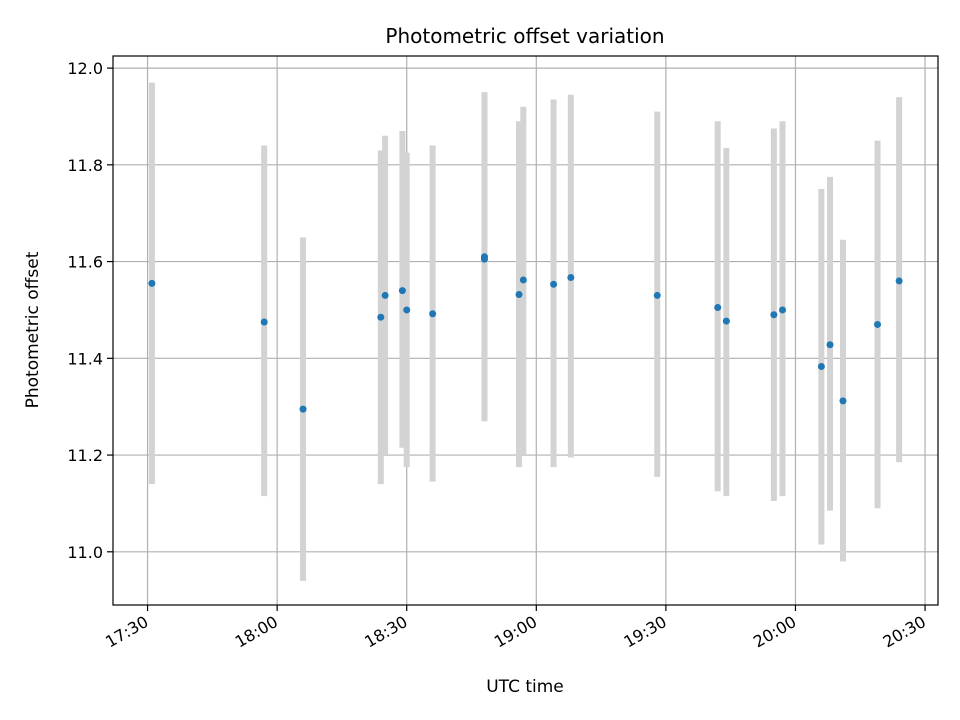 The height and width of the screenshot is (720, 960). Describe the element at coordinates (525, 687) in the screenshot. I see `x-axis-label: UTC time` at that location.